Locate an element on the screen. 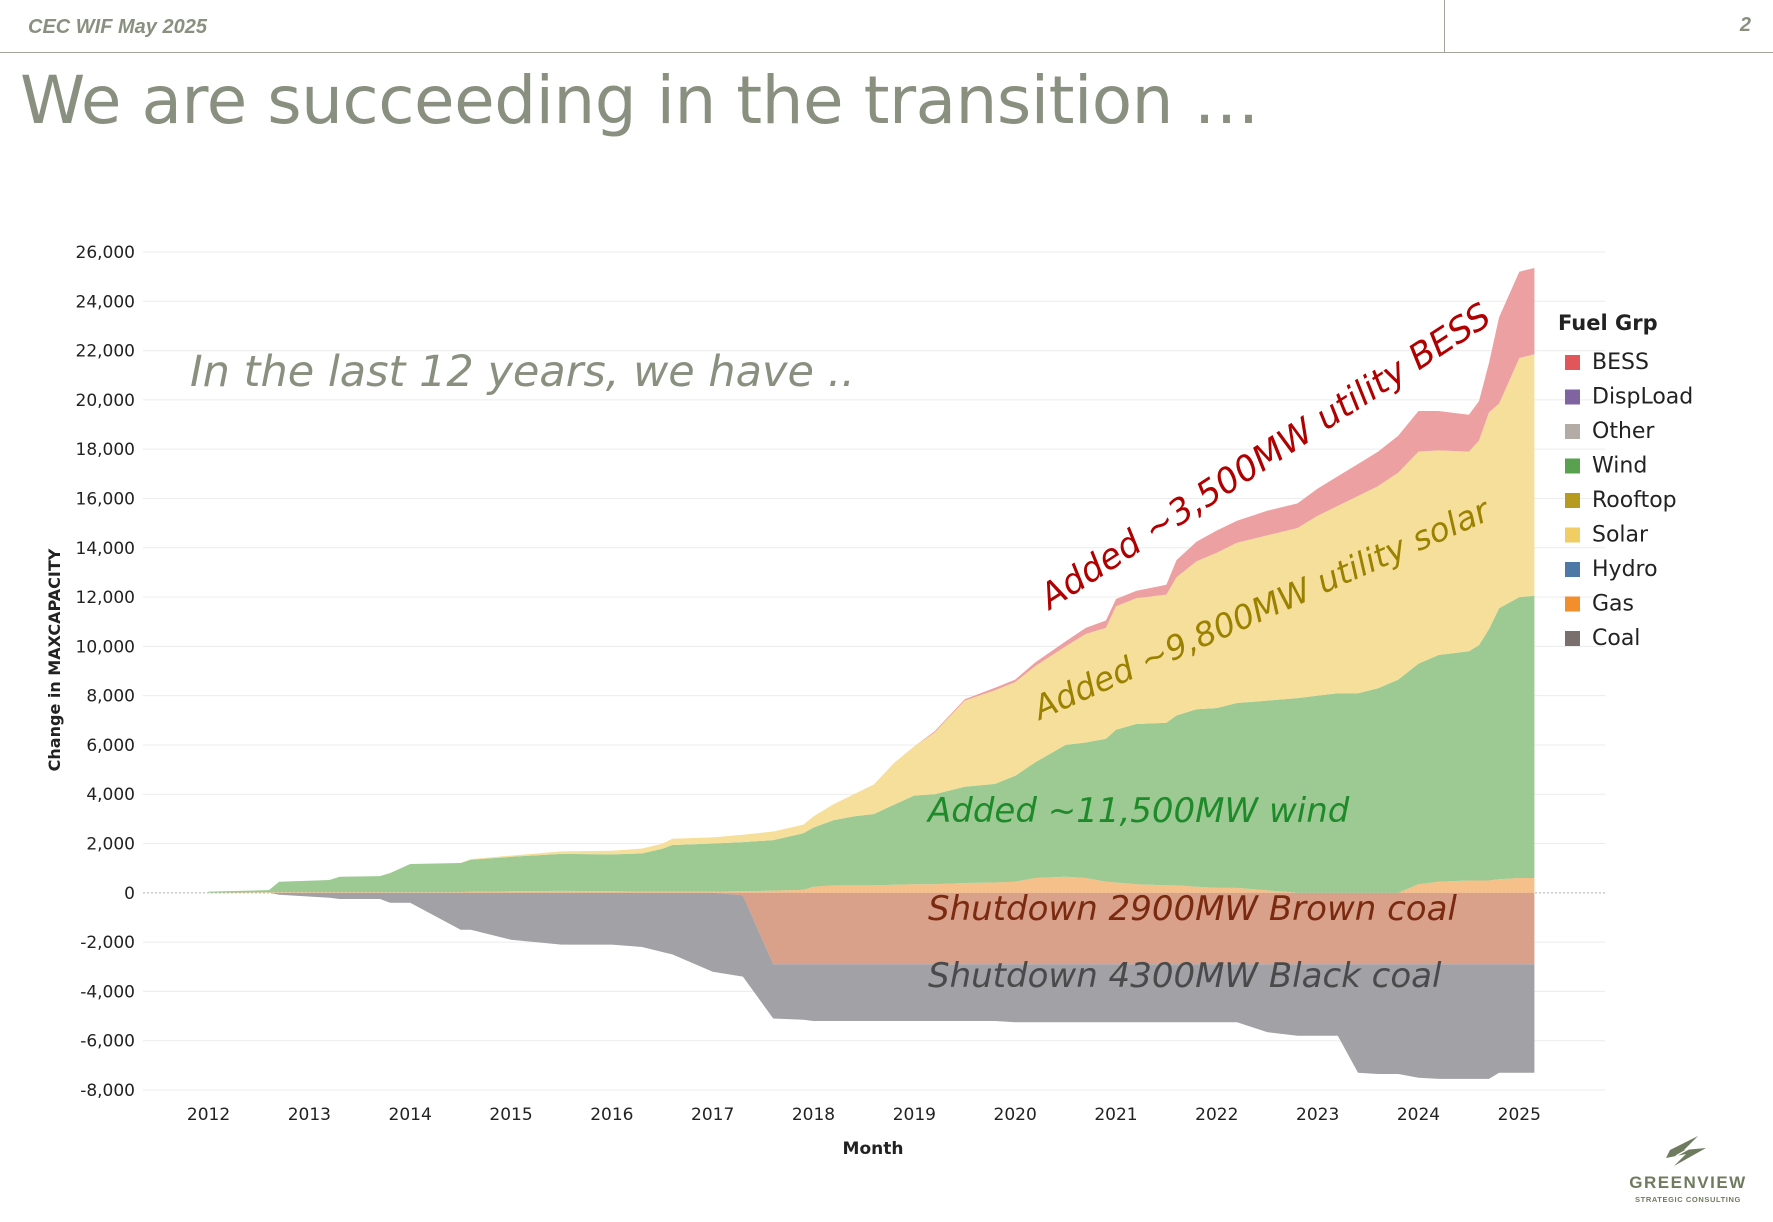 Image resolution: width=1773 pixels, height=1222 pixels. legend-label: Rooftop is located at coordinates (1634, 500).